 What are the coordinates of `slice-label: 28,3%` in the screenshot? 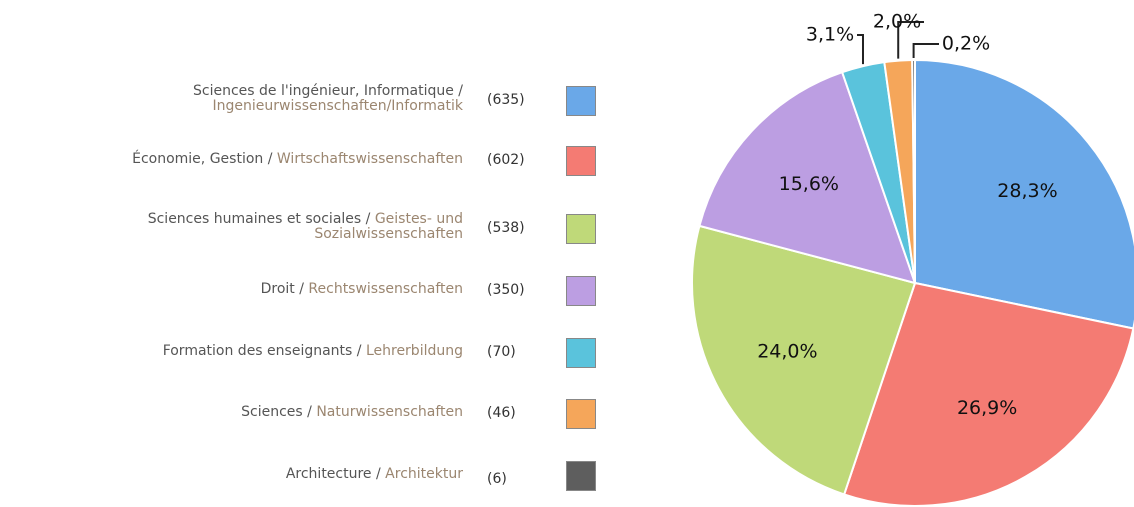 It's located at (1027, 191).